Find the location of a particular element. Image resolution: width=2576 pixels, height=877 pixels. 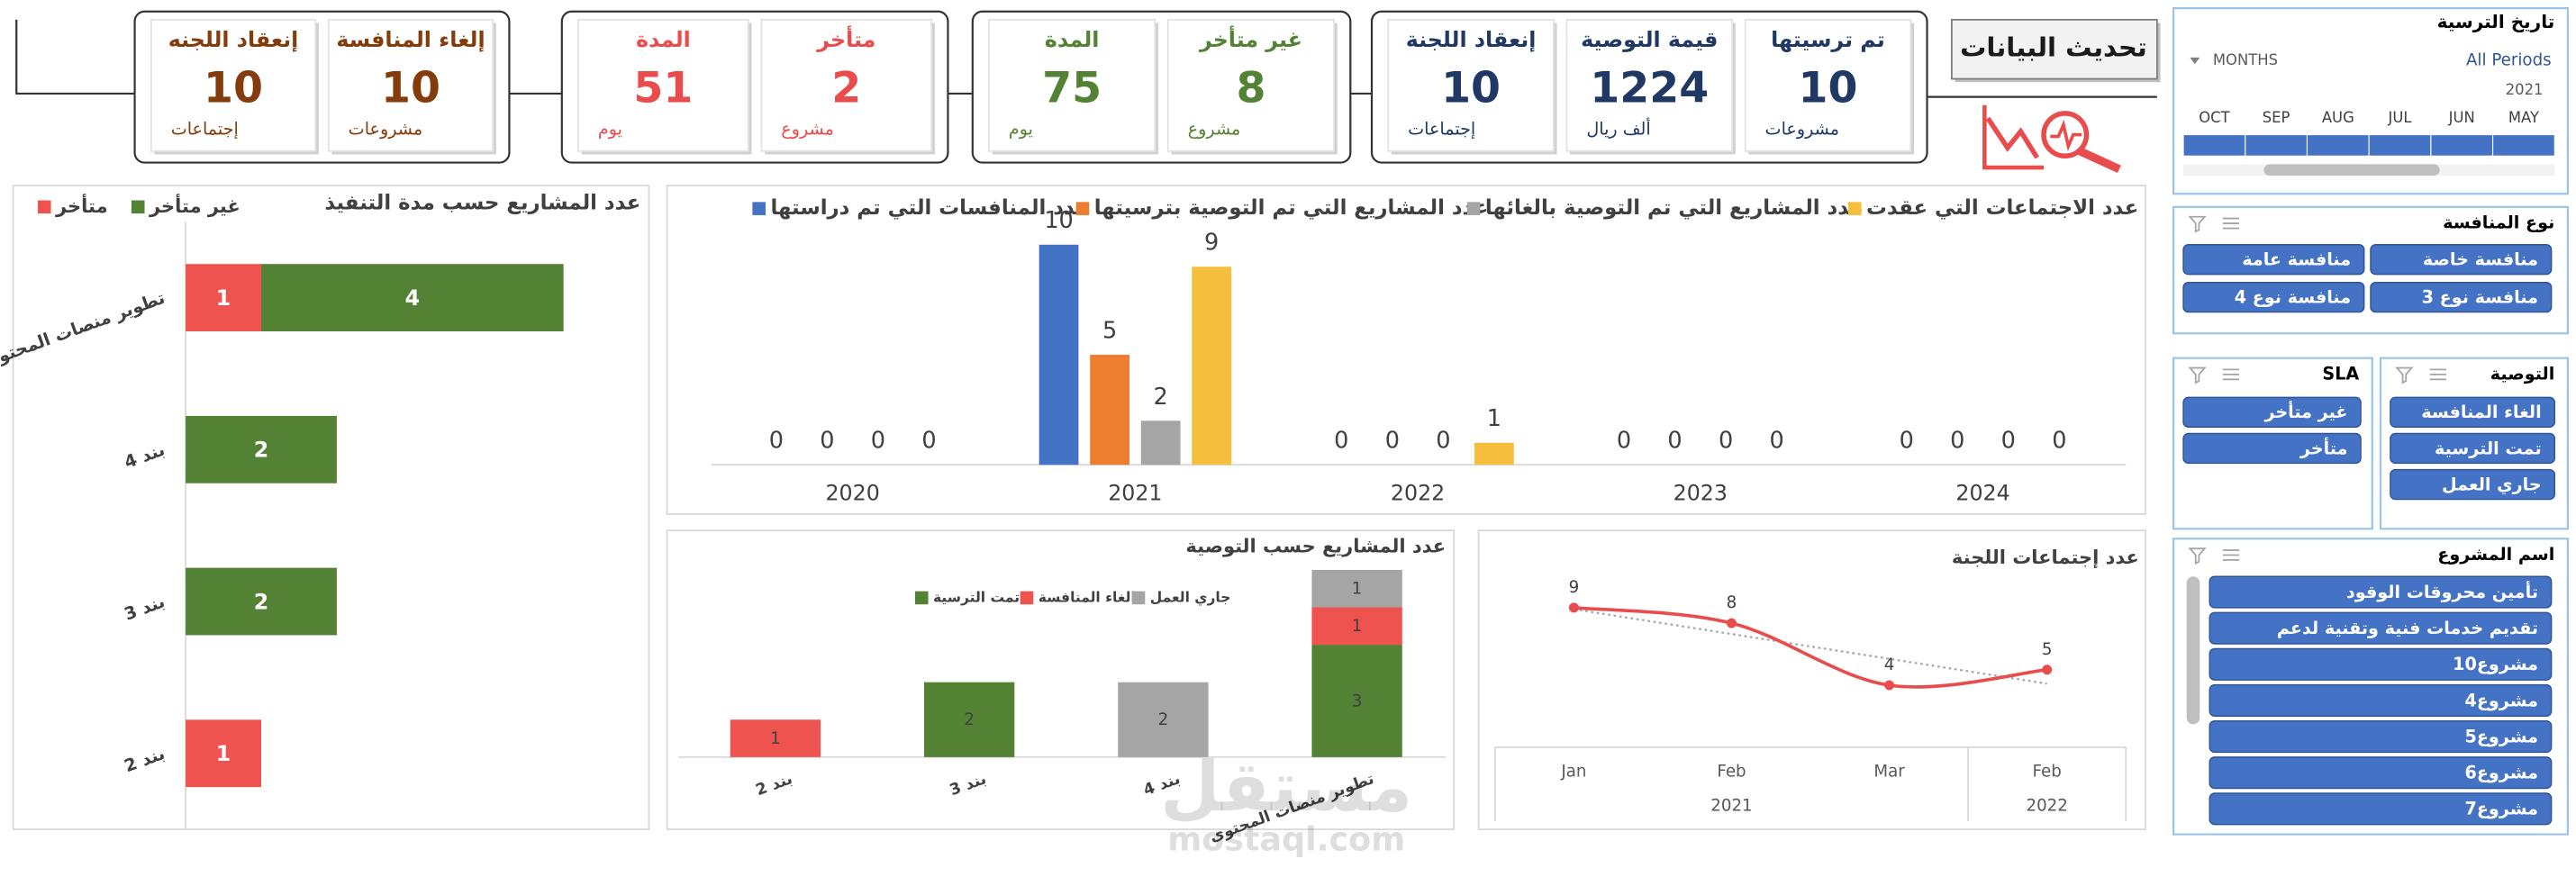

slicer-item-label: تأمين محروقات الوقود is located at coordinates (2442, 591).